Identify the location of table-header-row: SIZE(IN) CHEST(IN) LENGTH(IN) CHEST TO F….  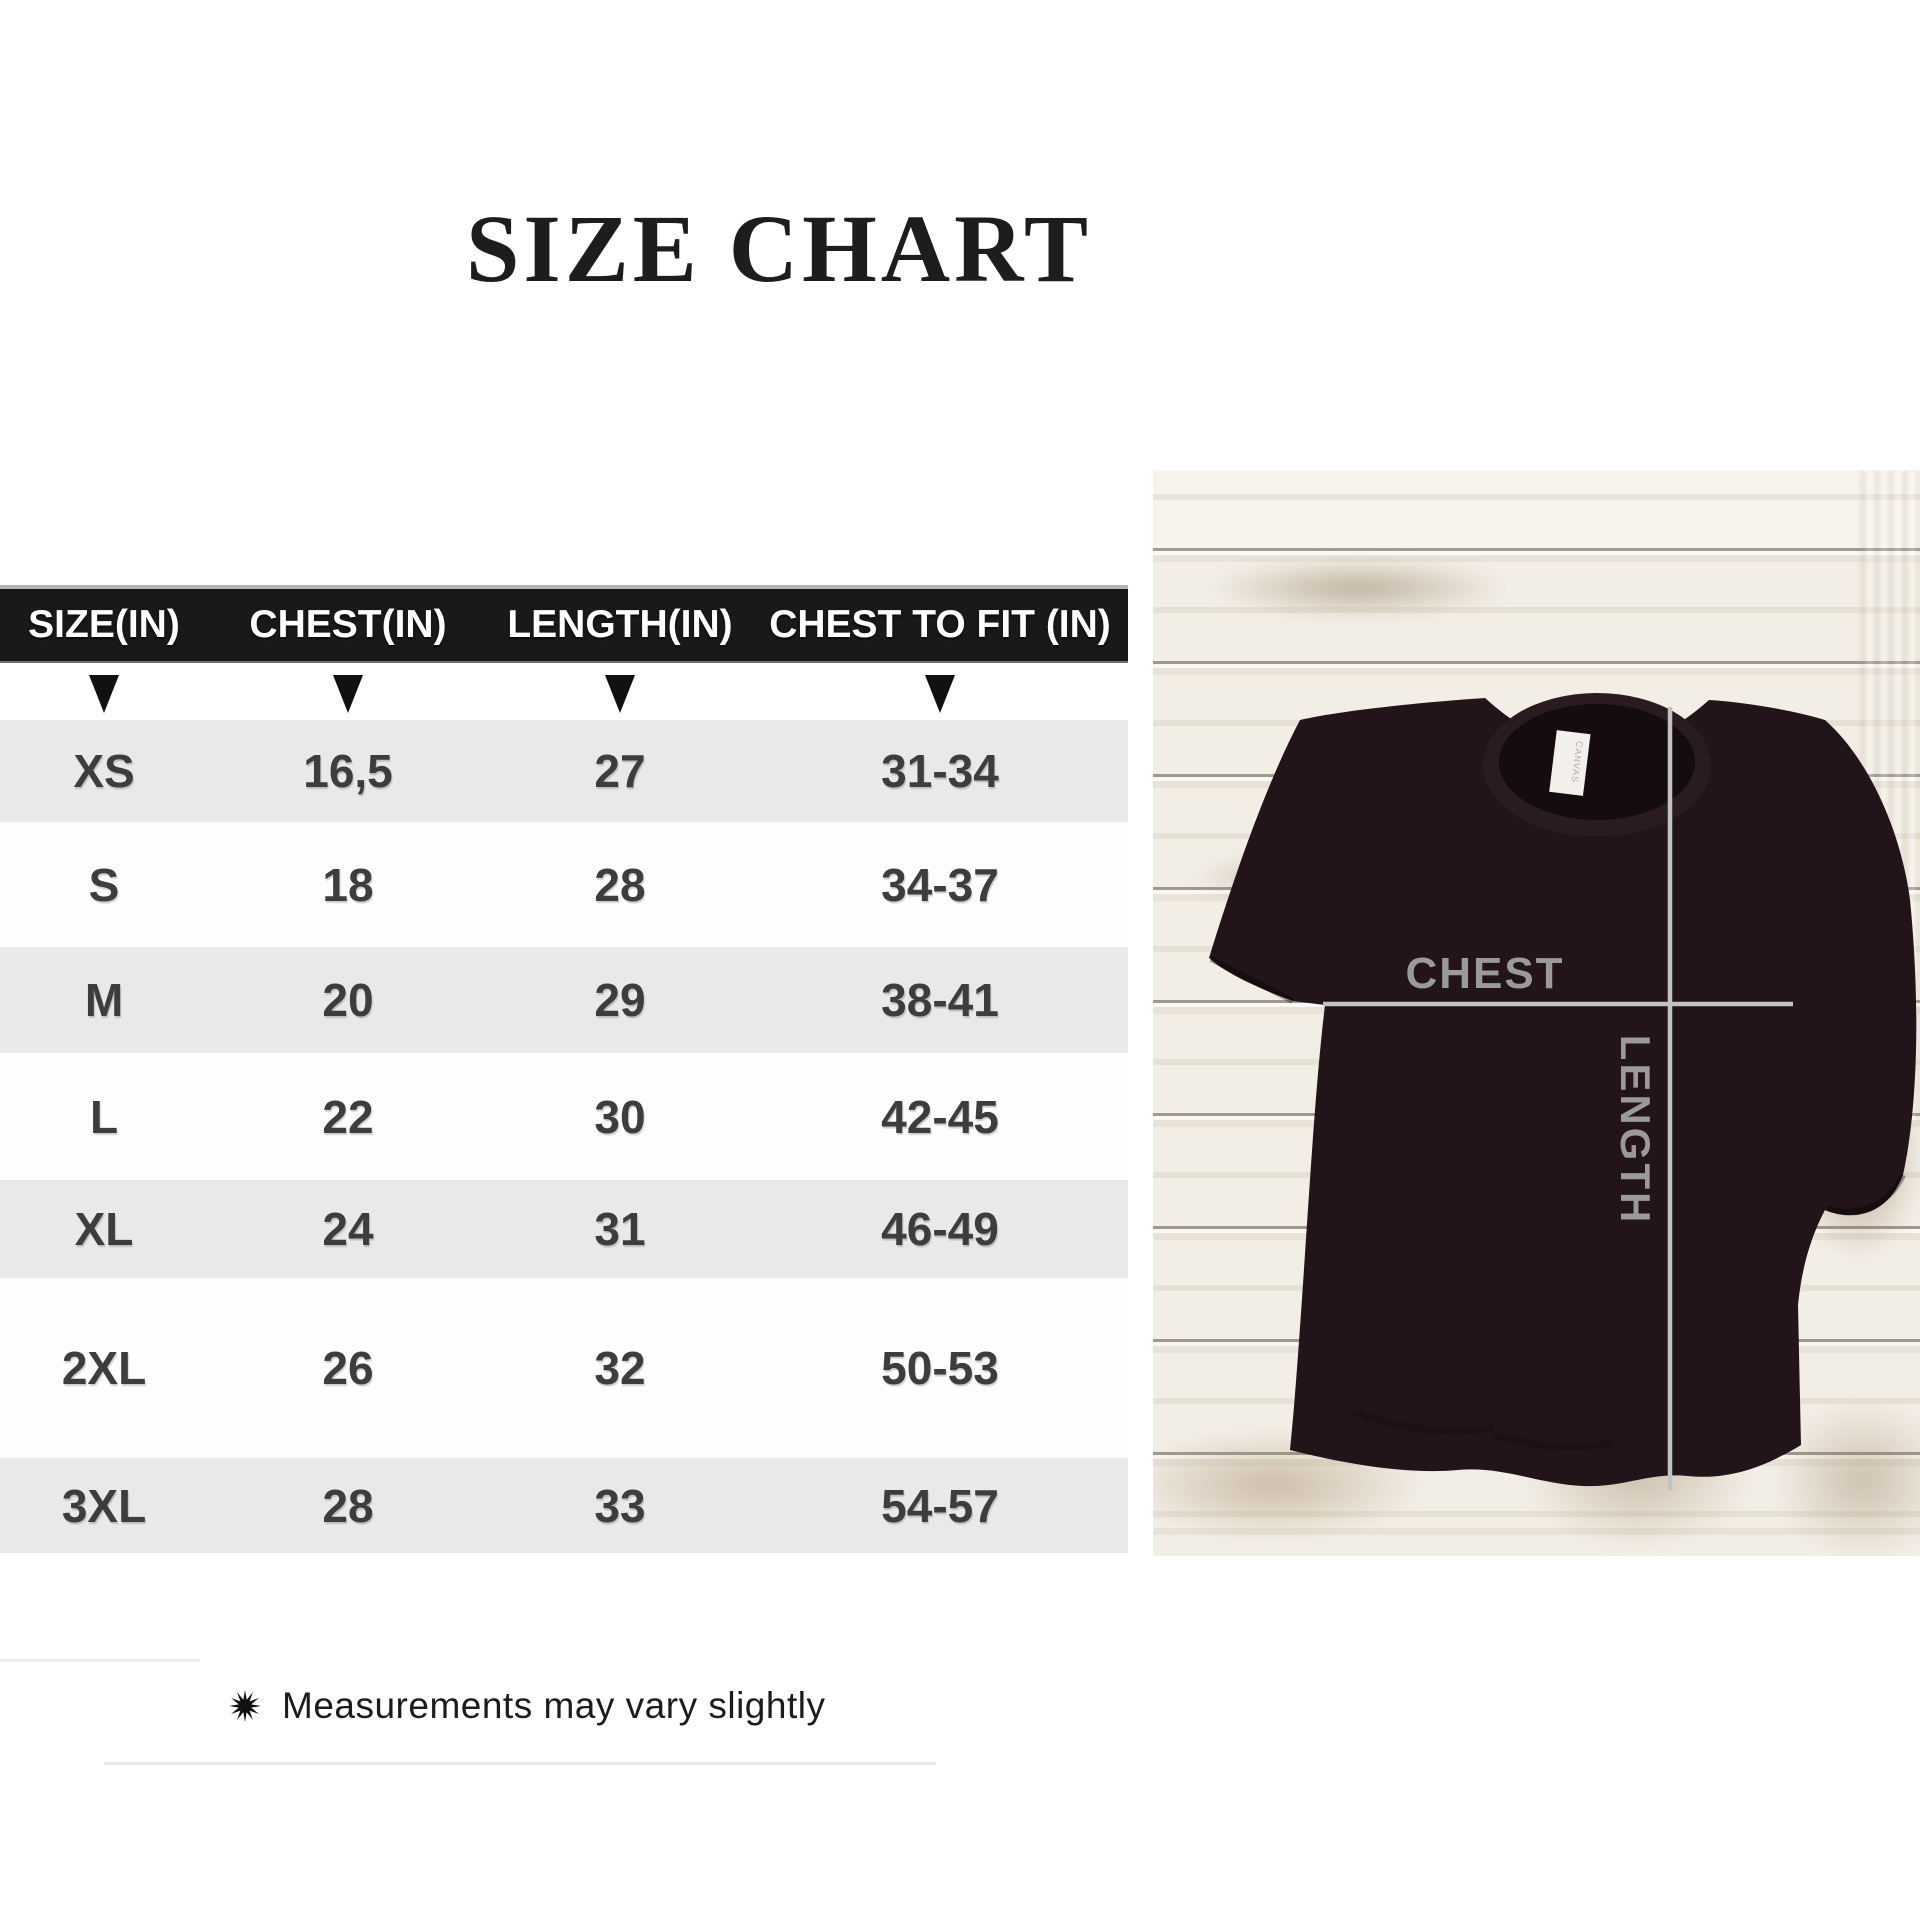
(564, 624).